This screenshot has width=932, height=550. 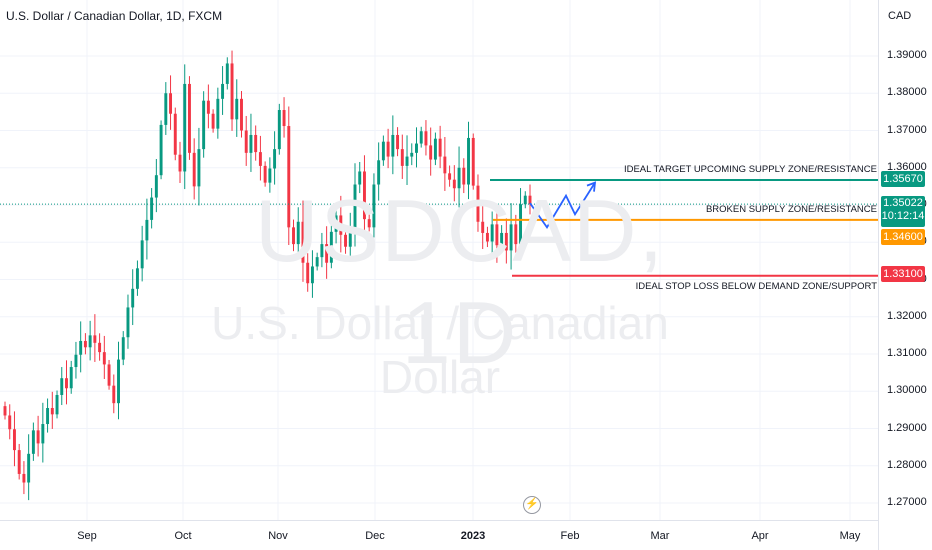 What do you see at coordinates (903, 179) in the screenshot?
I see `target-price-tag: 1.35670` at bounding box center [903, 179].